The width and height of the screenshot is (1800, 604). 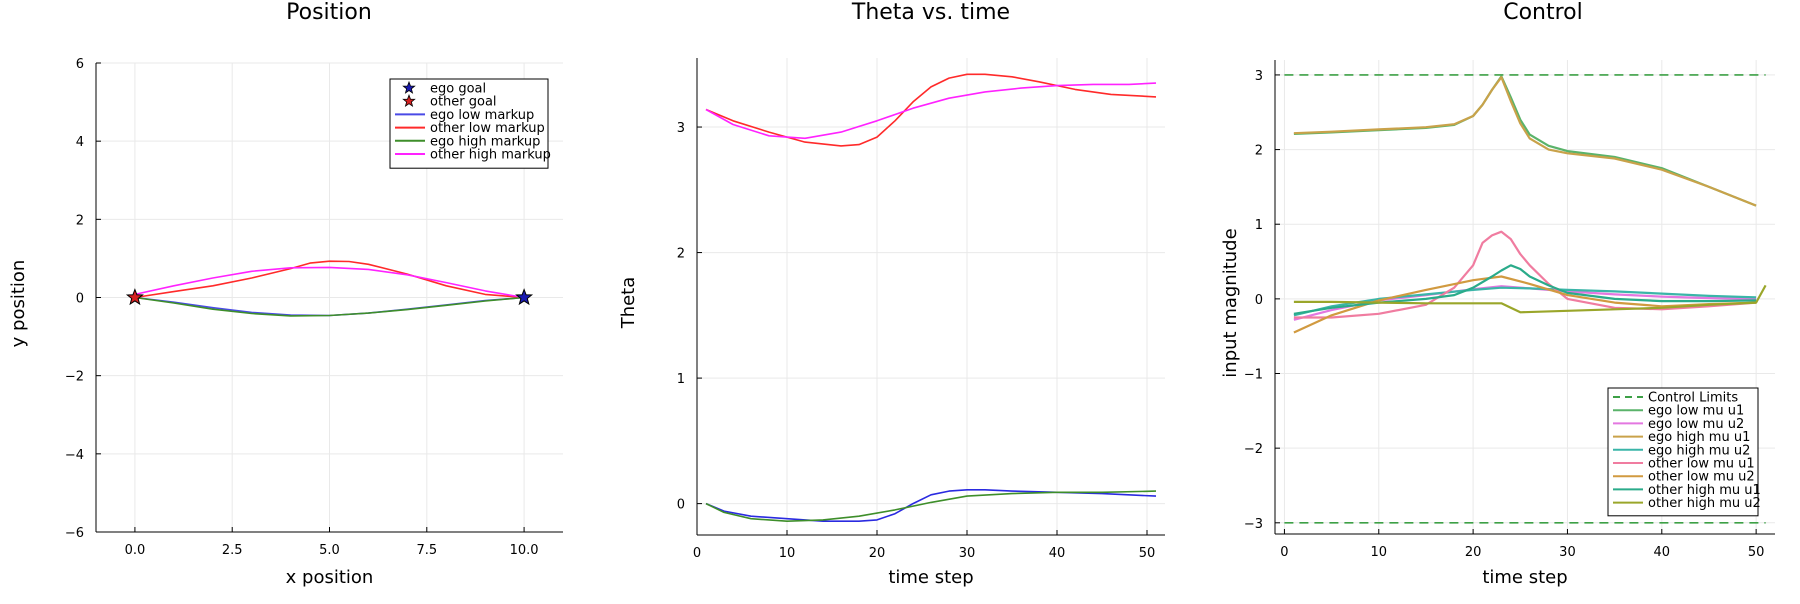 What do you see at coordinates (329, 12) in the screenshot?
I see `chart-title: Position` at bounding box center [329, 12].